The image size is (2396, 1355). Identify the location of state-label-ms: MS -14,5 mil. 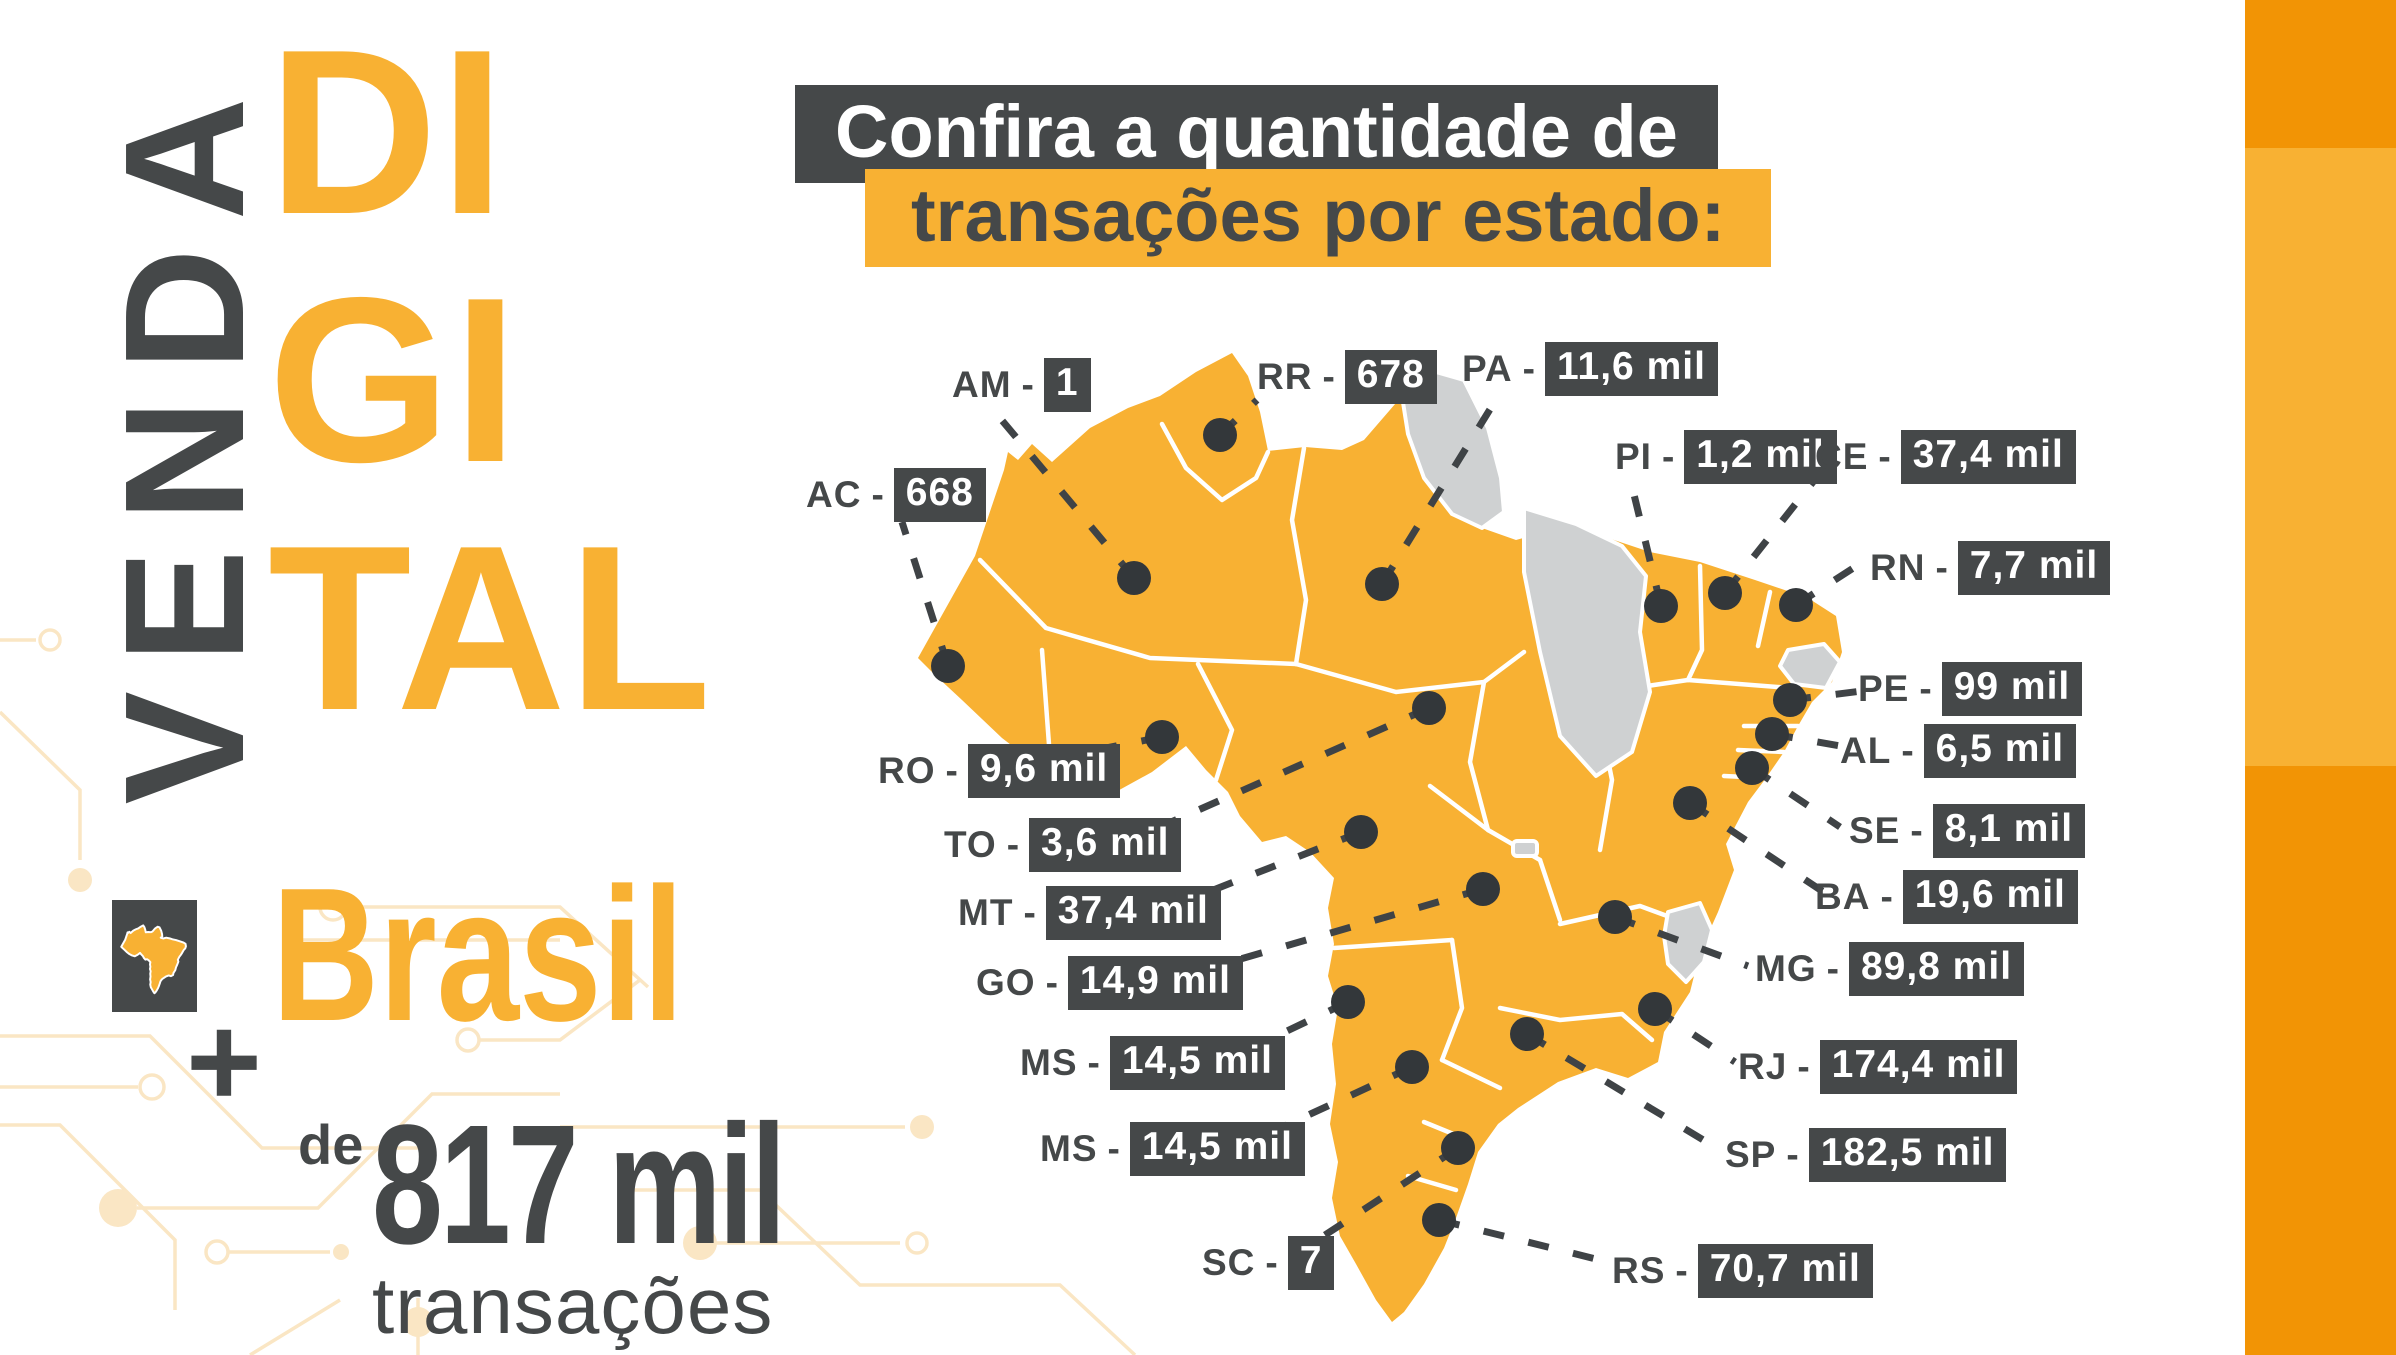
(1152, 1063).